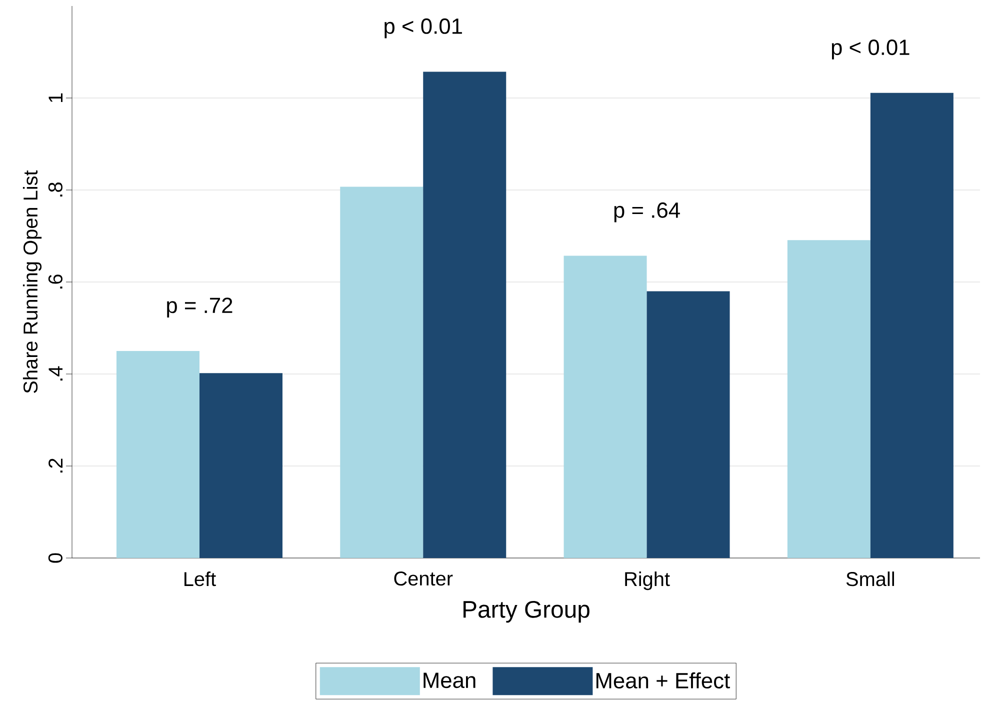  I want to click on x-axis-title: Party Group, so click(527, 611).